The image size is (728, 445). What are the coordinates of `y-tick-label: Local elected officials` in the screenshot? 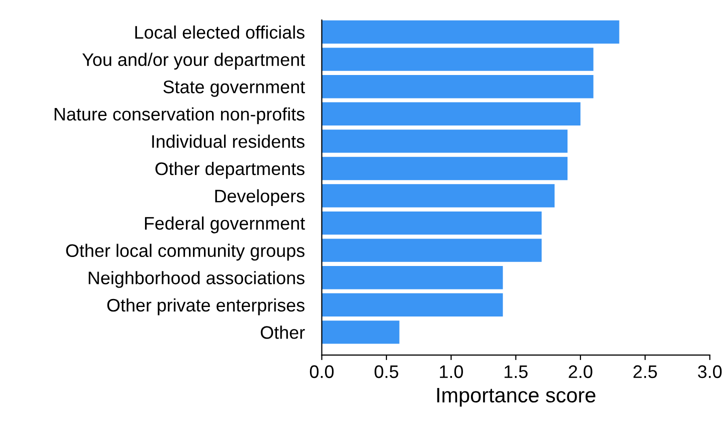 It's located at (219, 32).